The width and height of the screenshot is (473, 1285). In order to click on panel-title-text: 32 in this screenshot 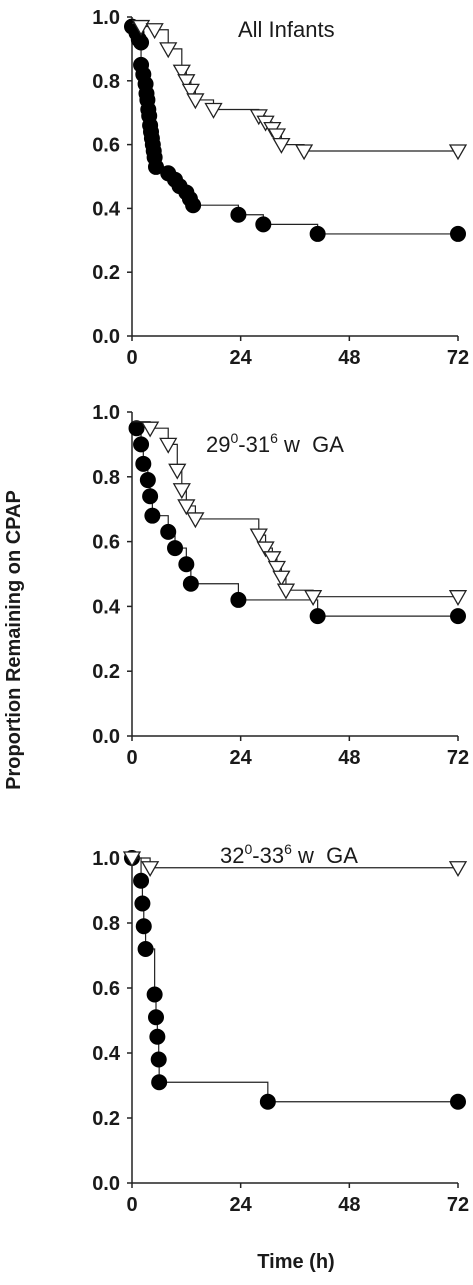, I will do `click(232, 855)`.